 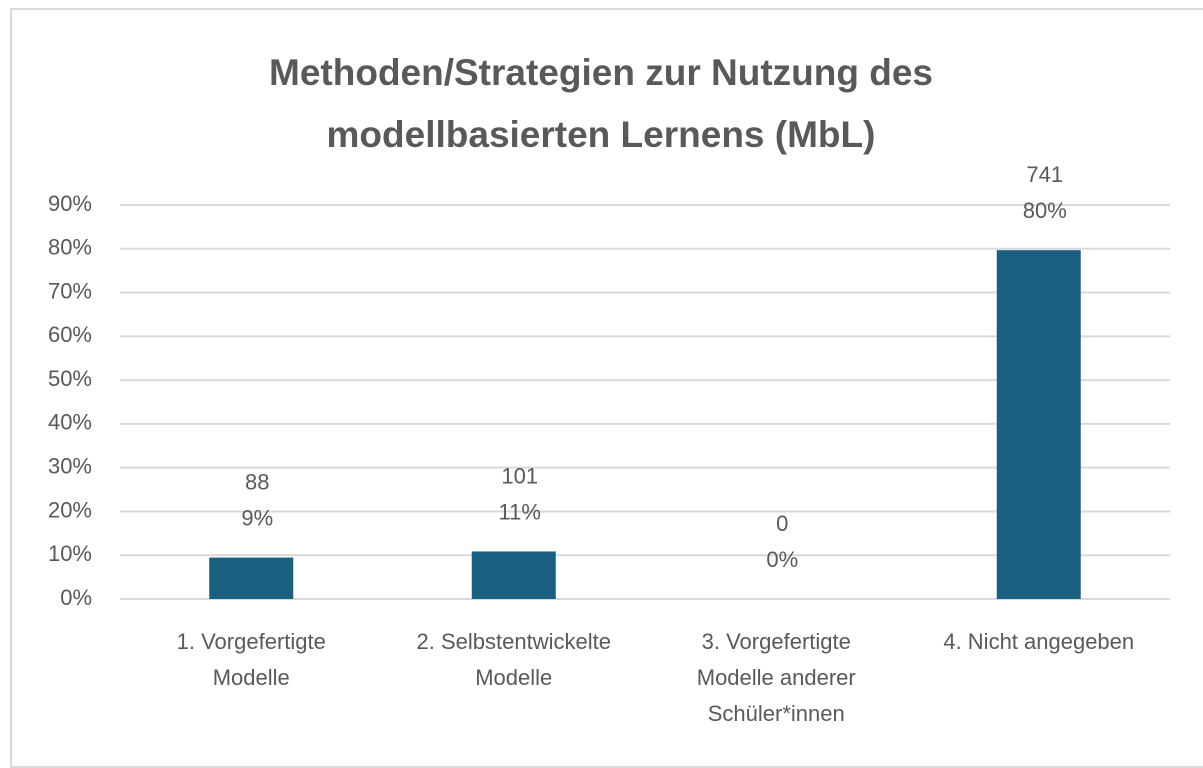 I want to click on y-tick-label: 90%, so click(x=70, y=203).